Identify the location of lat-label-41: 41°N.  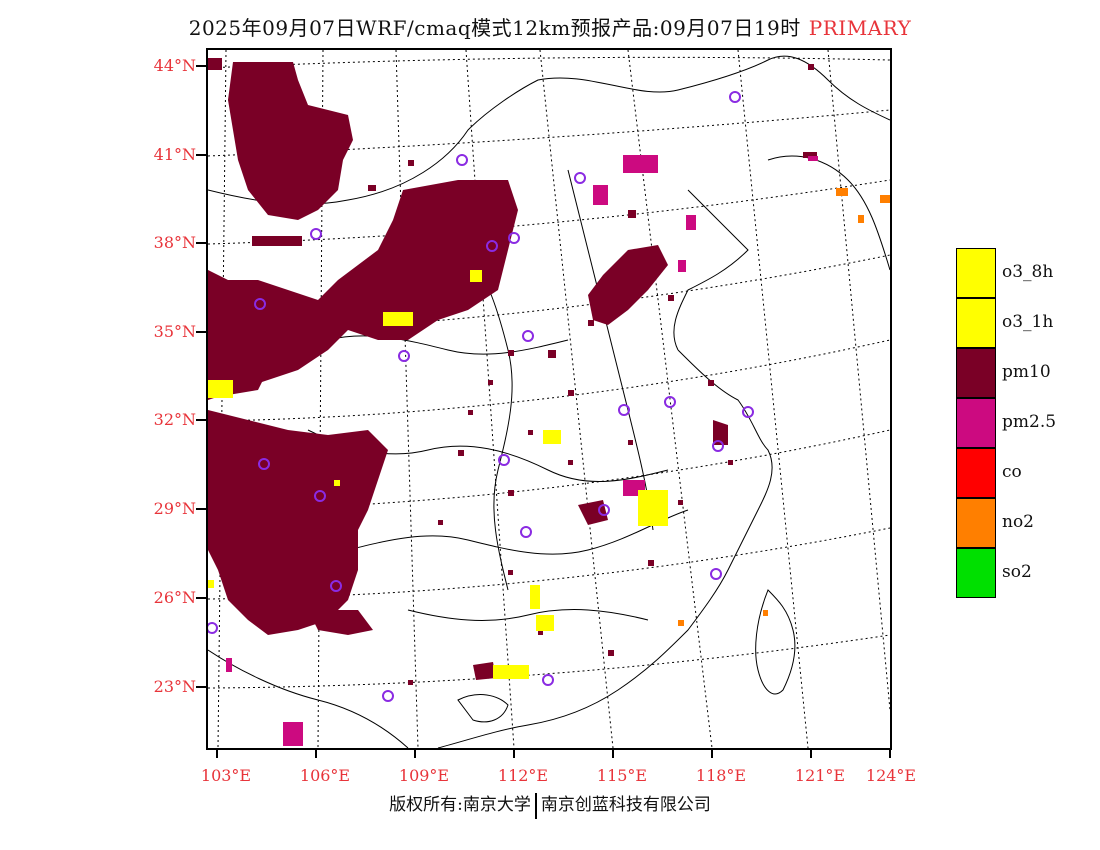
(174, 154).